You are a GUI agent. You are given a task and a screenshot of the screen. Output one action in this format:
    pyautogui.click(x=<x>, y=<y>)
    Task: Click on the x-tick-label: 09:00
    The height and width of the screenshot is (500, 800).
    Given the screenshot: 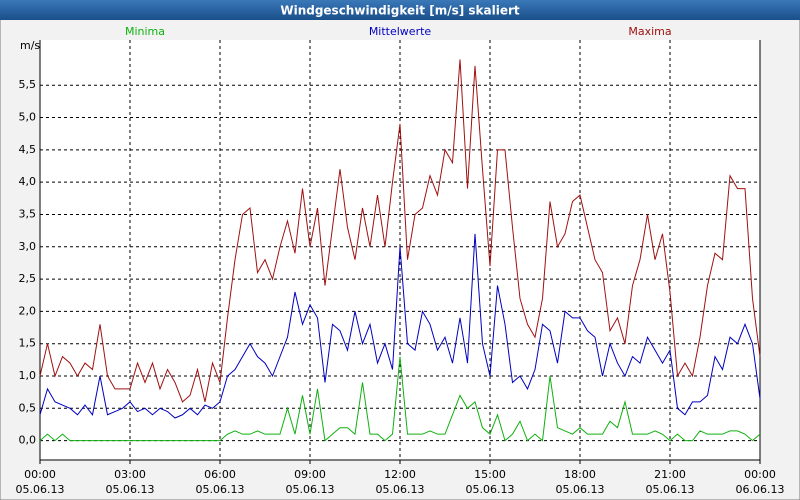 What is the action you would take?
    pyautogui.click(x=310, y=474)
    